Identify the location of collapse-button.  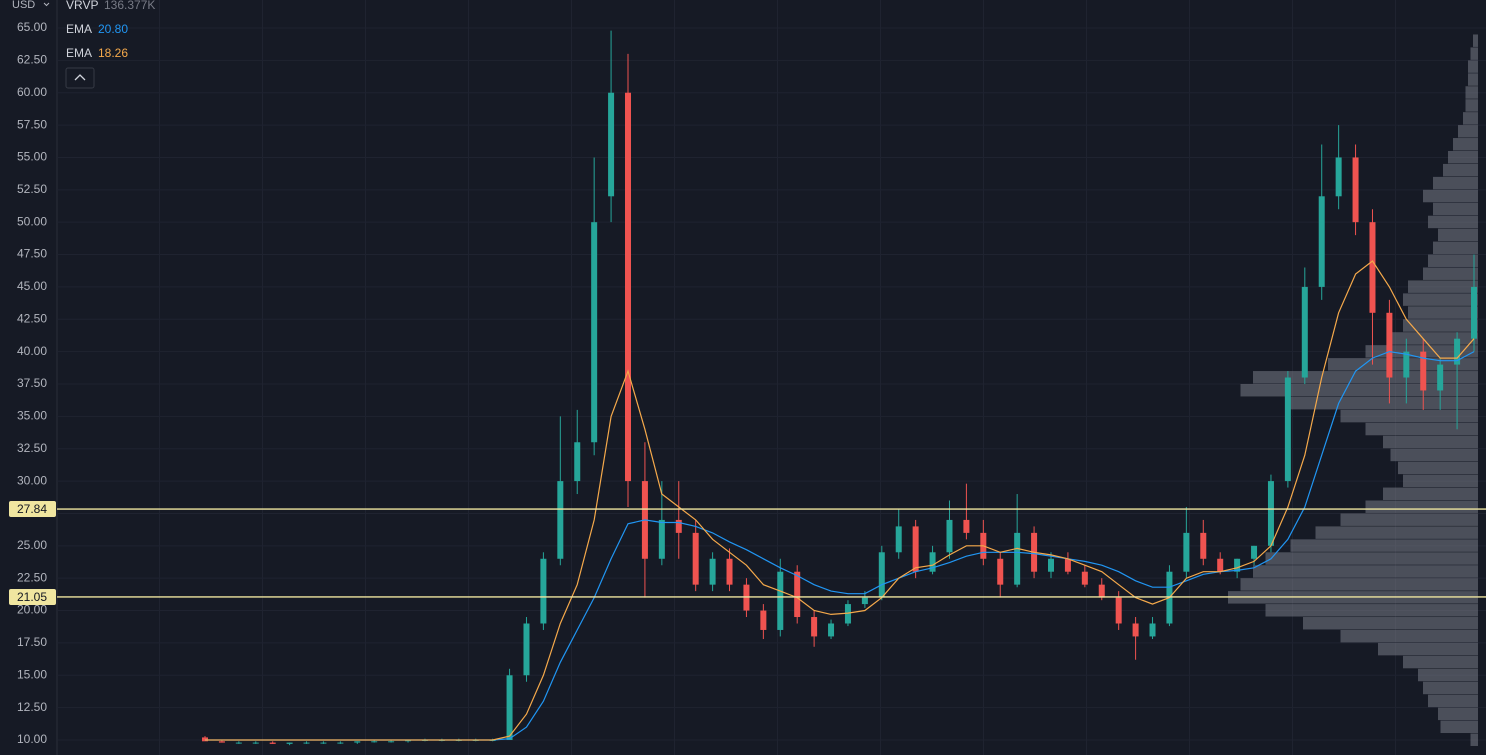
(80, 78).